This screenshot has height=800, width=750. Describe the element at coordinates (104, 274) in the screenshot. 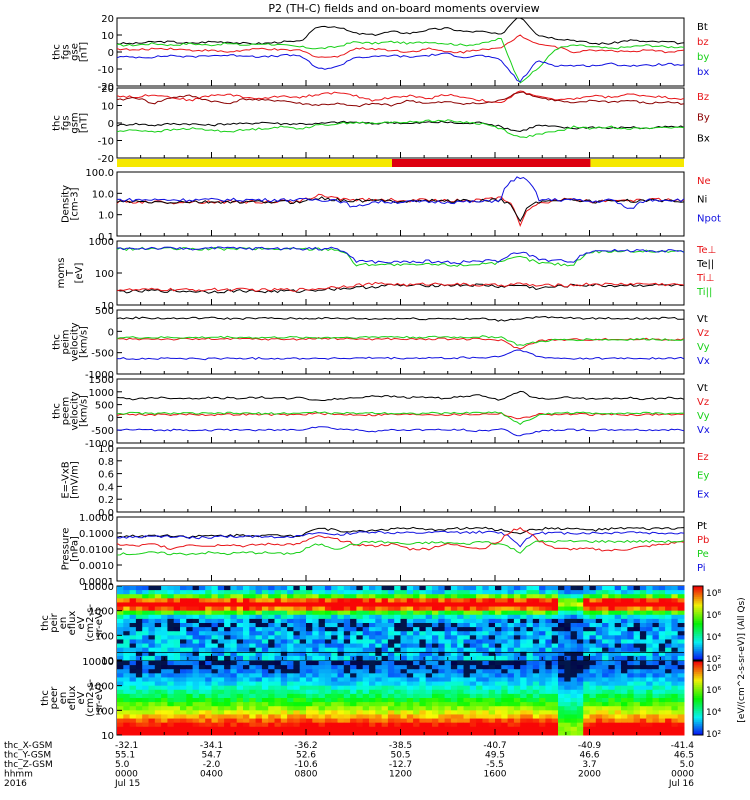

I see `y-tick-label: 100` at that location.